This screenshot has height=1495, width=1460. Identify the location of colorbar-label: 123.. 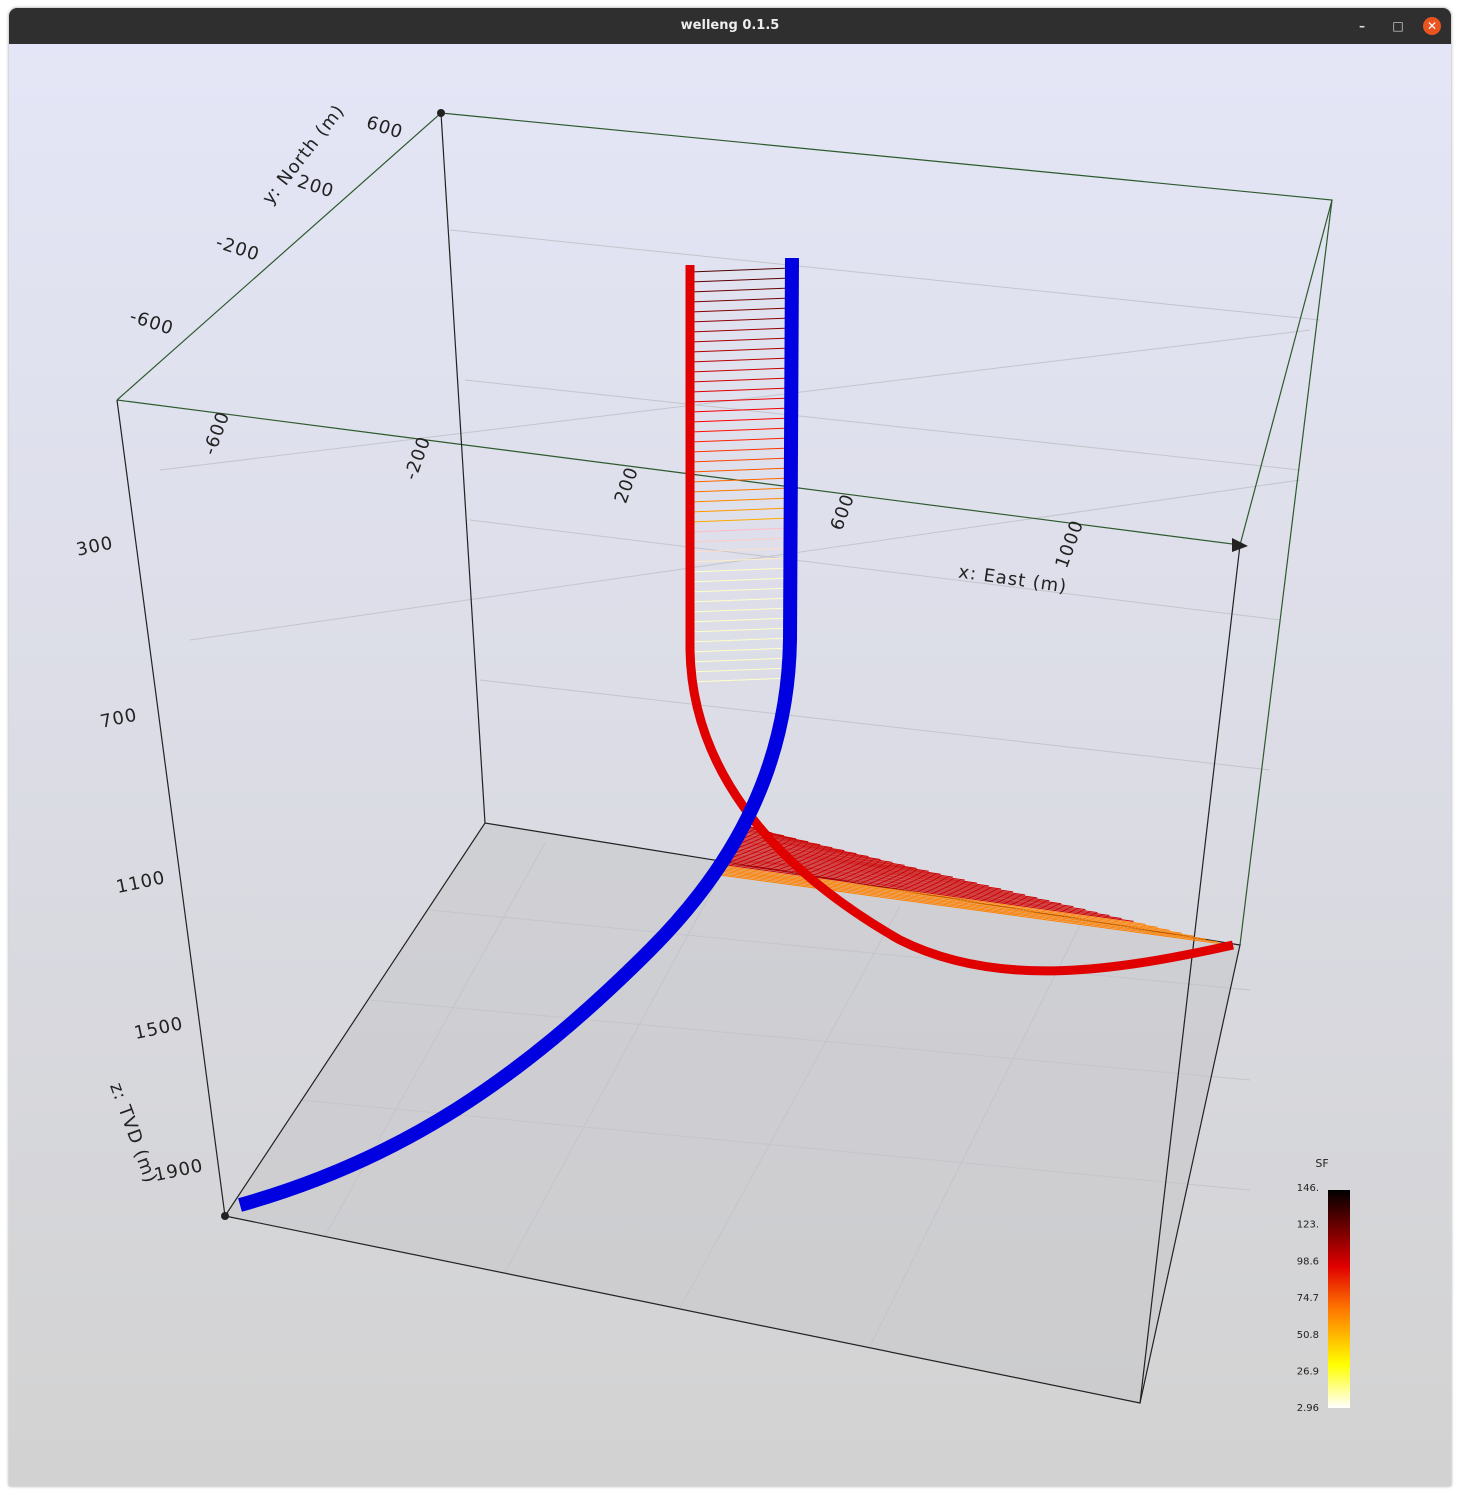
(1308, 1225).